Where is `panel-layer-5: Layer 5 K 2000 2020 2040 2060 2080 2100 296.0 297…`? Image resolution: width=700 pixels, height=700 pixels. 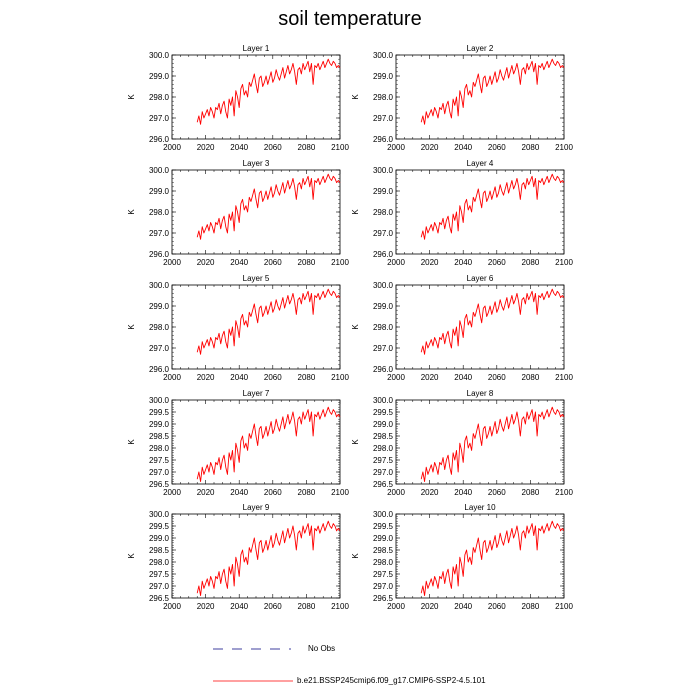 panel-layer-5: Layer 5 K 2000 2020 2040 2060 2080 2100 296.0 297… is located at coordinates (238, 328).